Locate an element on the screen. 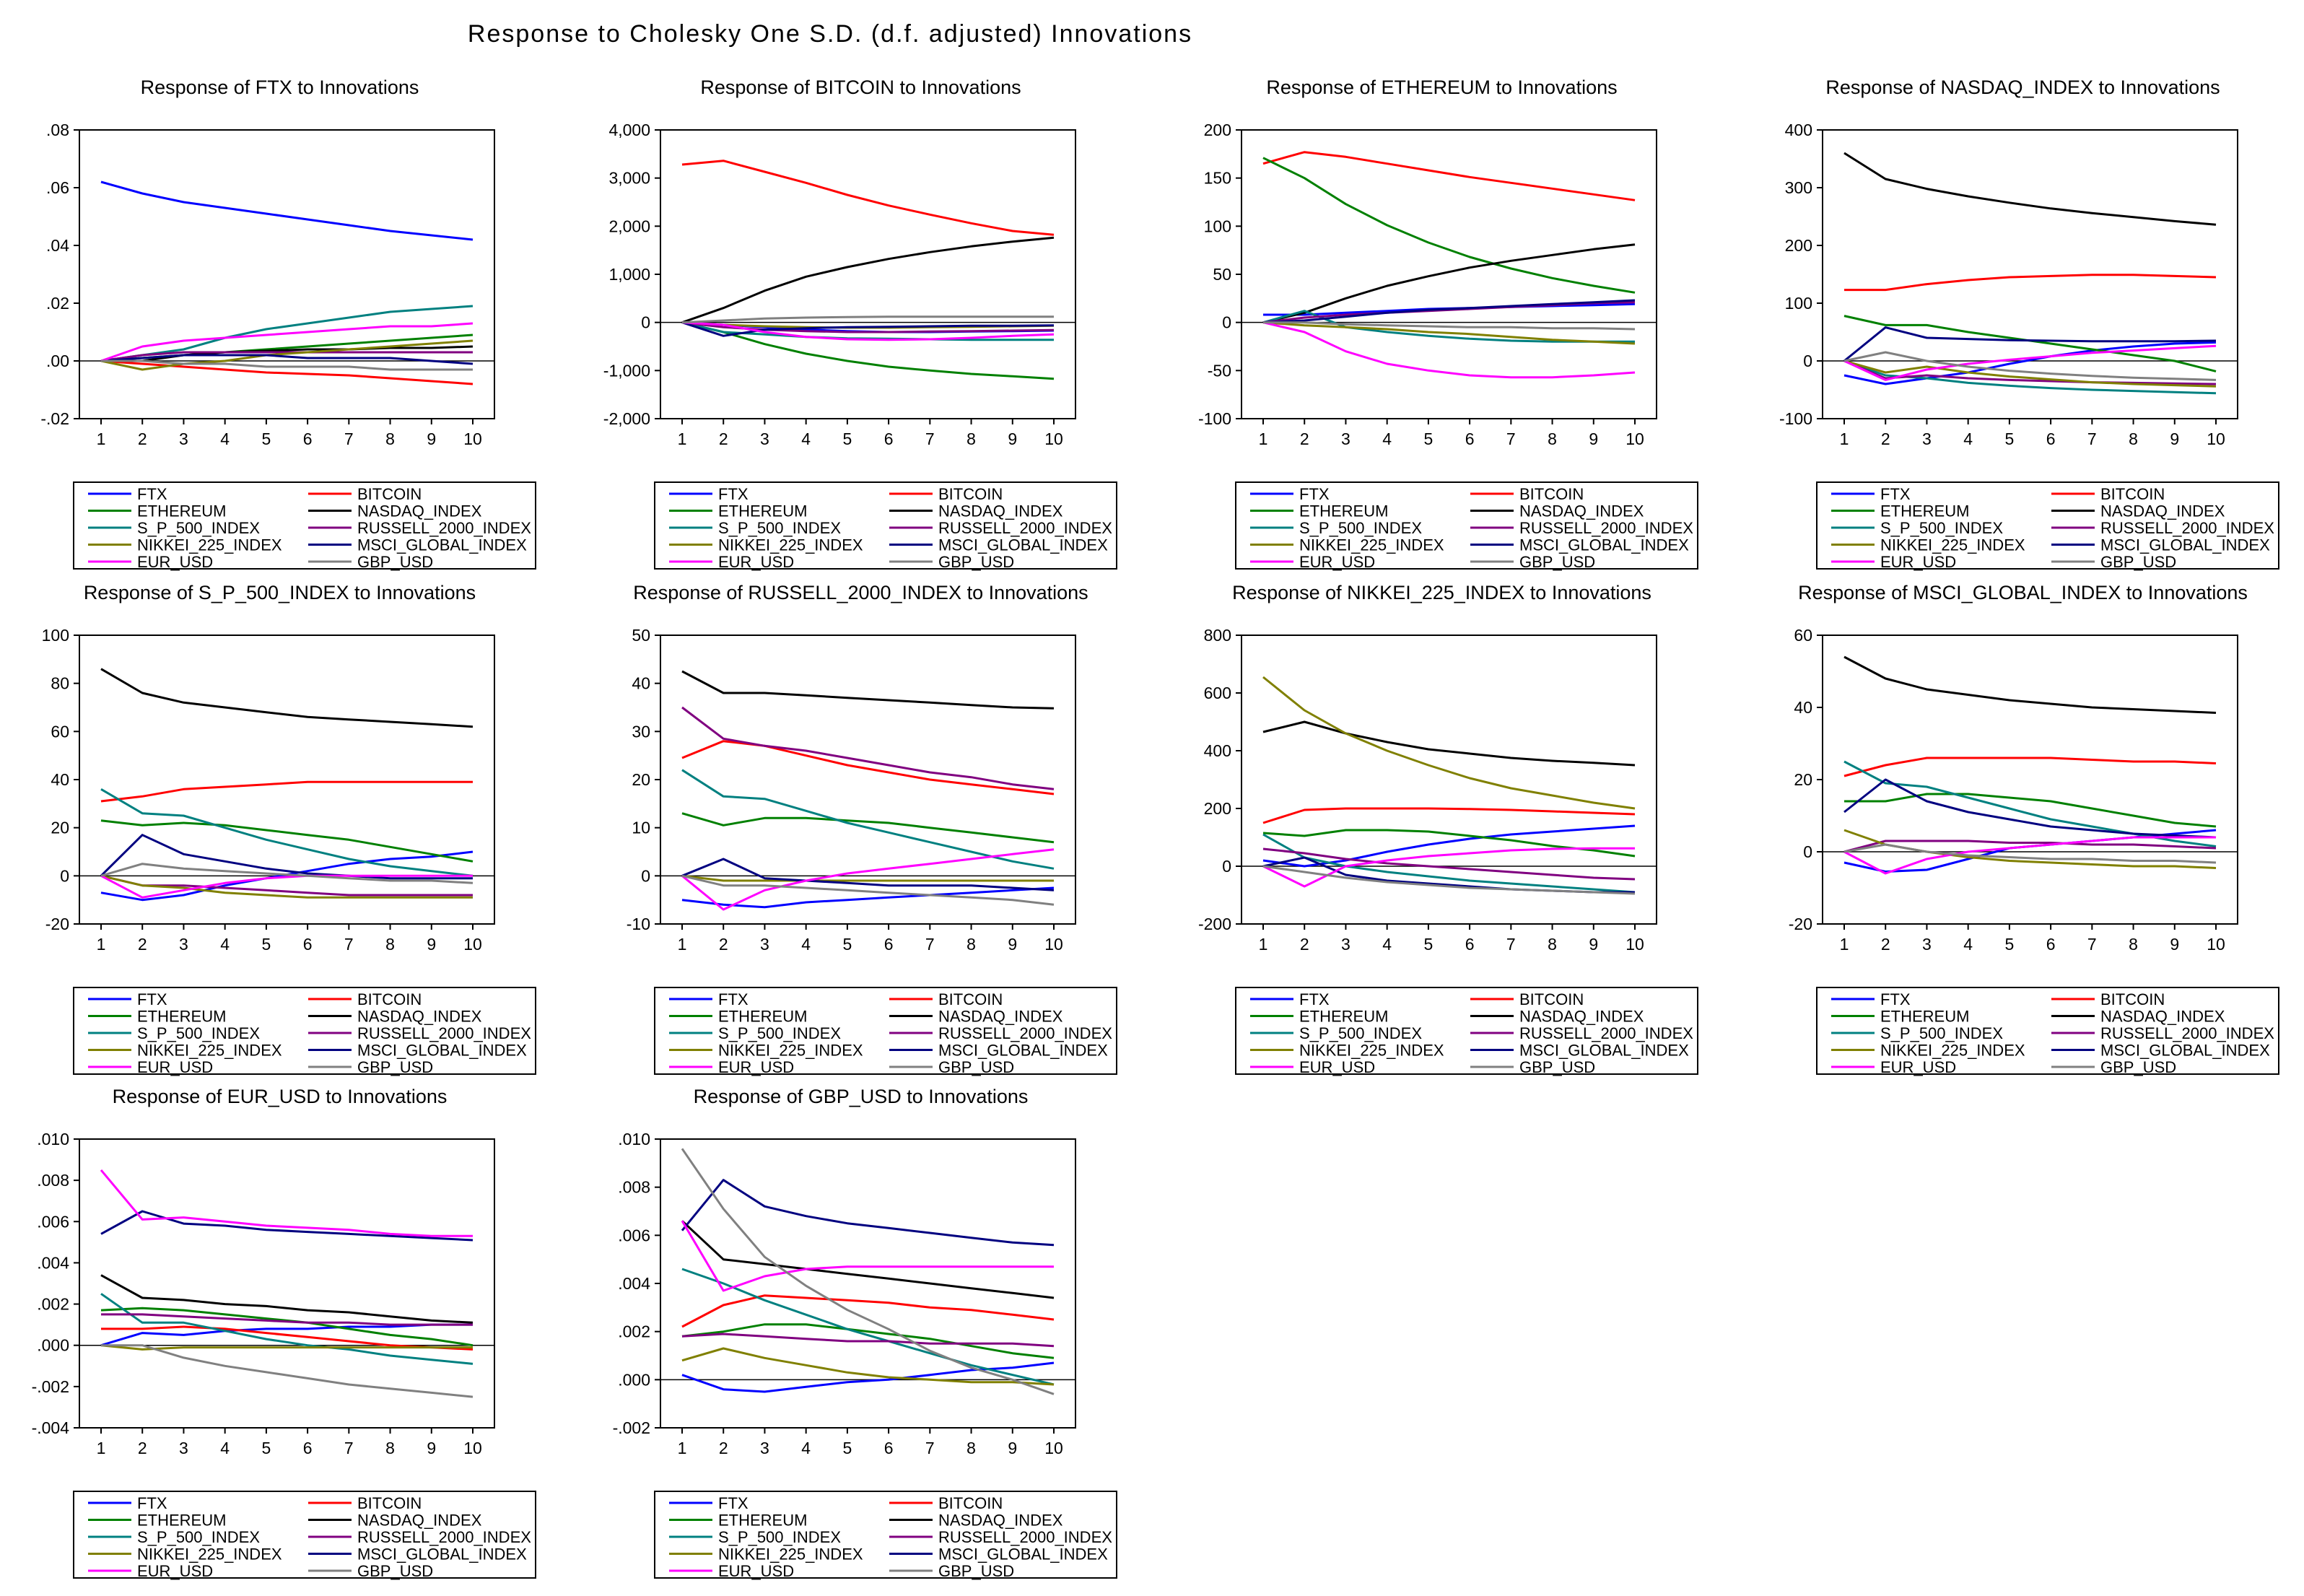 The height and width of the screenshot is (1596, 2304). x-tick-label: 2 is located at coordinates (1304, 439).